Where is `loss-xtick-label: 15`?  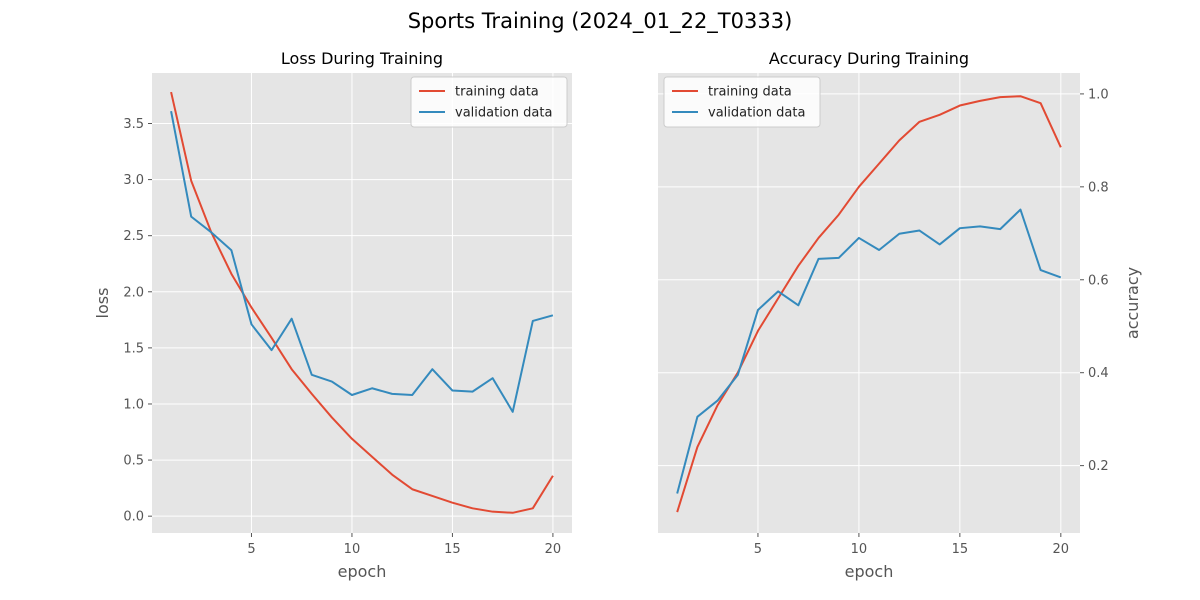 loss-xtick-label: 15 is located at coordinates (452, 549).